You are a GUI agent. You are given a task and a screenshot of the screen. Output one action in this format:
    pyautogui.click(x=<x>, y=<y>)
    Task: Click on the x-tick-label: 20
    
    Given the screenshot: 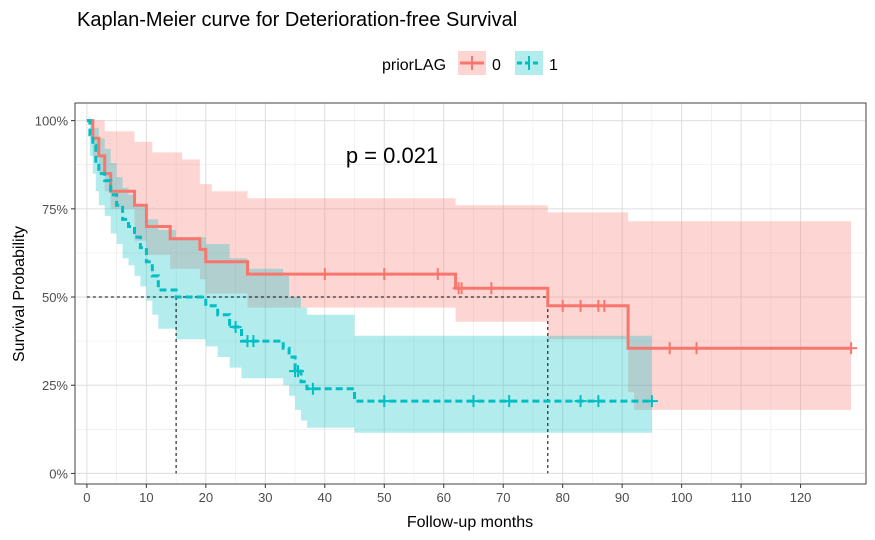 What is the action you would take?
    pyautogui.click(x=206, y=497)
    